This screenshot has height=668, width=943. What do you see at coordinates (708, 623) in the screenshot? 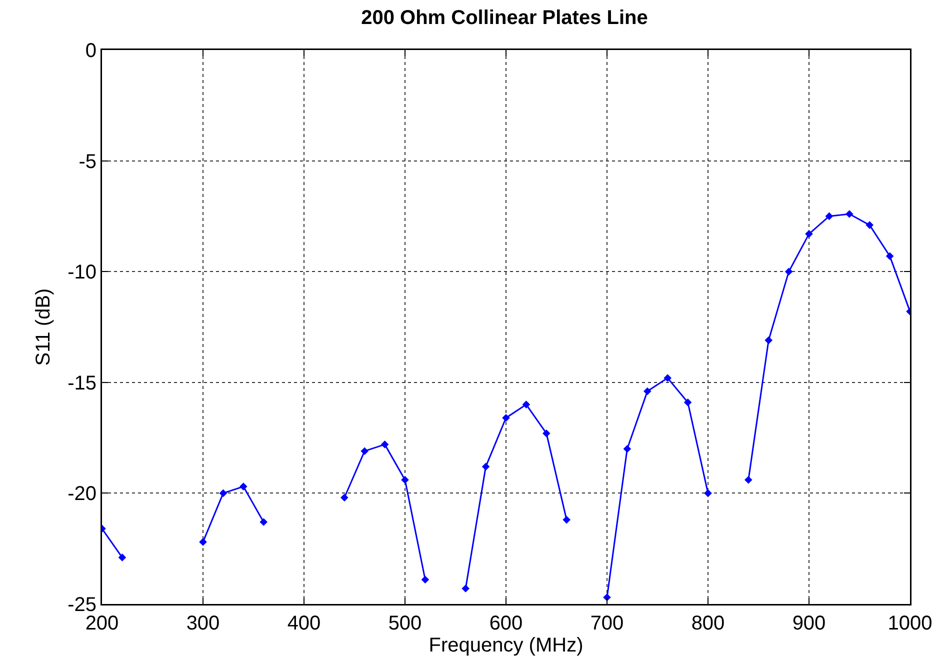
I see `x-tick-label: 800` at bounding box center [708, 623].